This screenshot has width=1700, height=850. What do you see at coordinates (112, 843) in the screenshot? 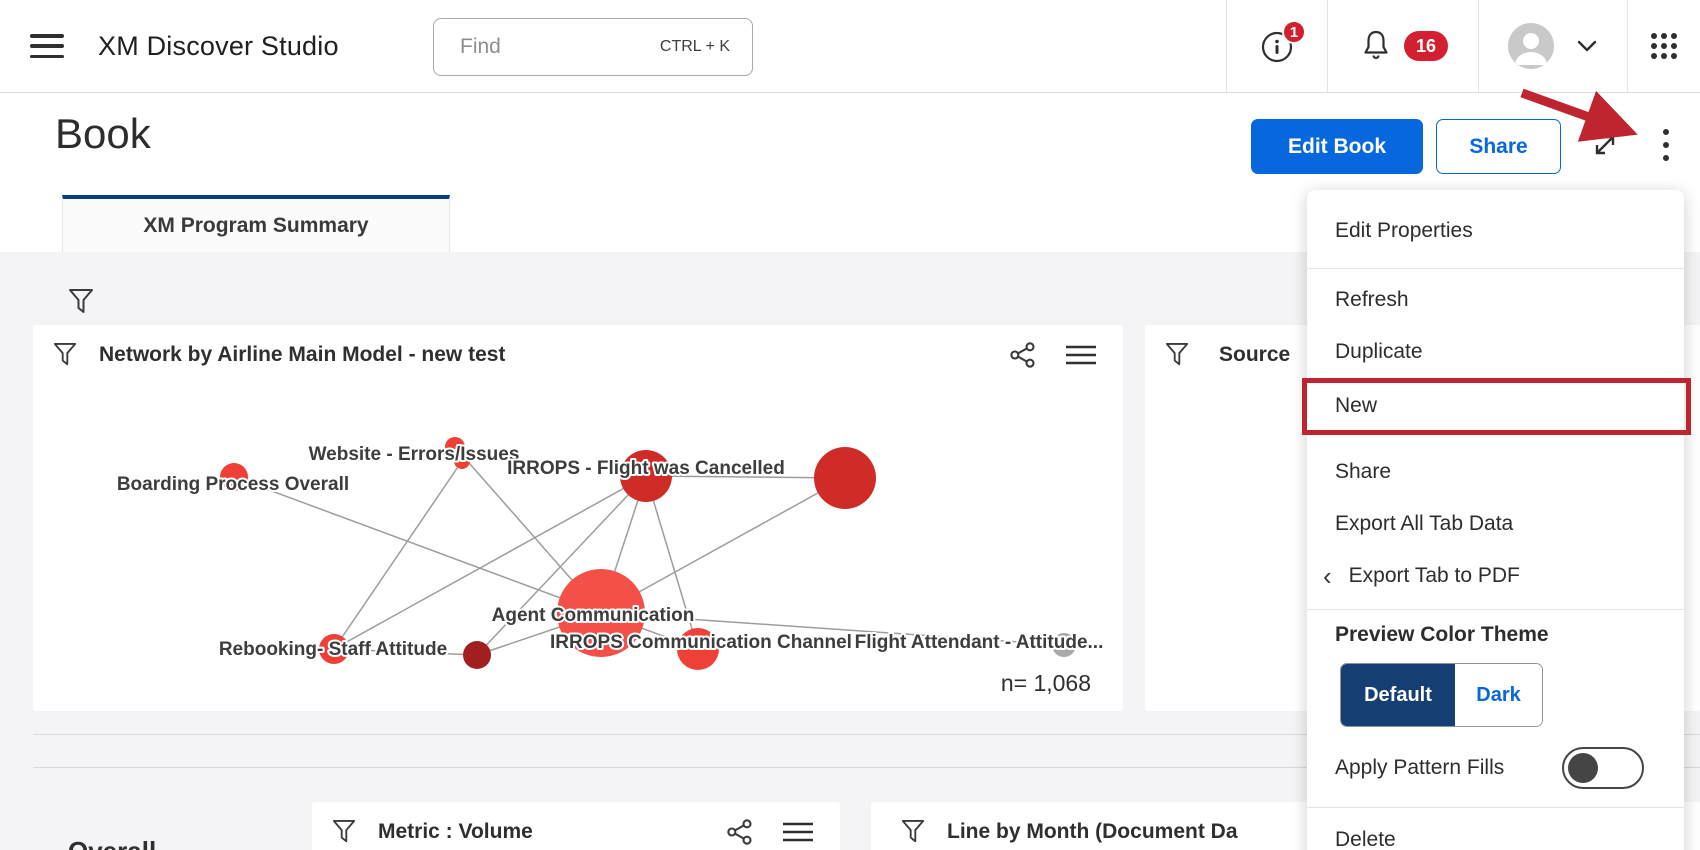
I see `widget-overall-title-partial: Overall` at bounding box center [112, 843].